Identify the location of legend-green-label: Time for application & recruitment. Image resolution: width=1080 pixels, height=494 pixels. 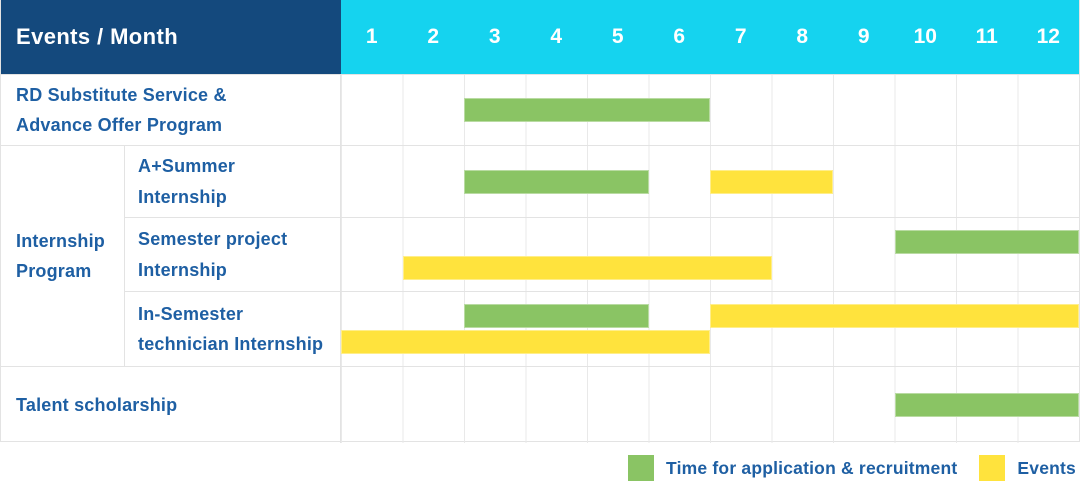
(812, 467).